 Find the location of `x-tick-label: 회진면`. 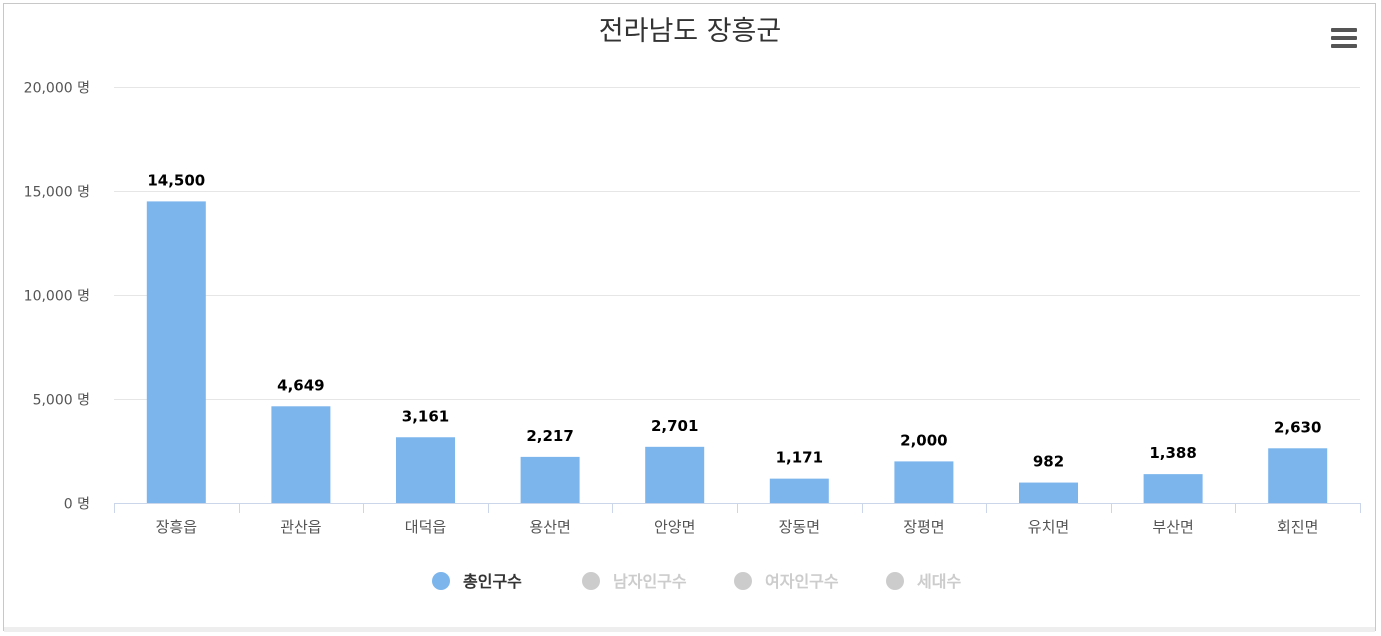

x-tick-label: 회진면 is located at coordinates (1297, 527).